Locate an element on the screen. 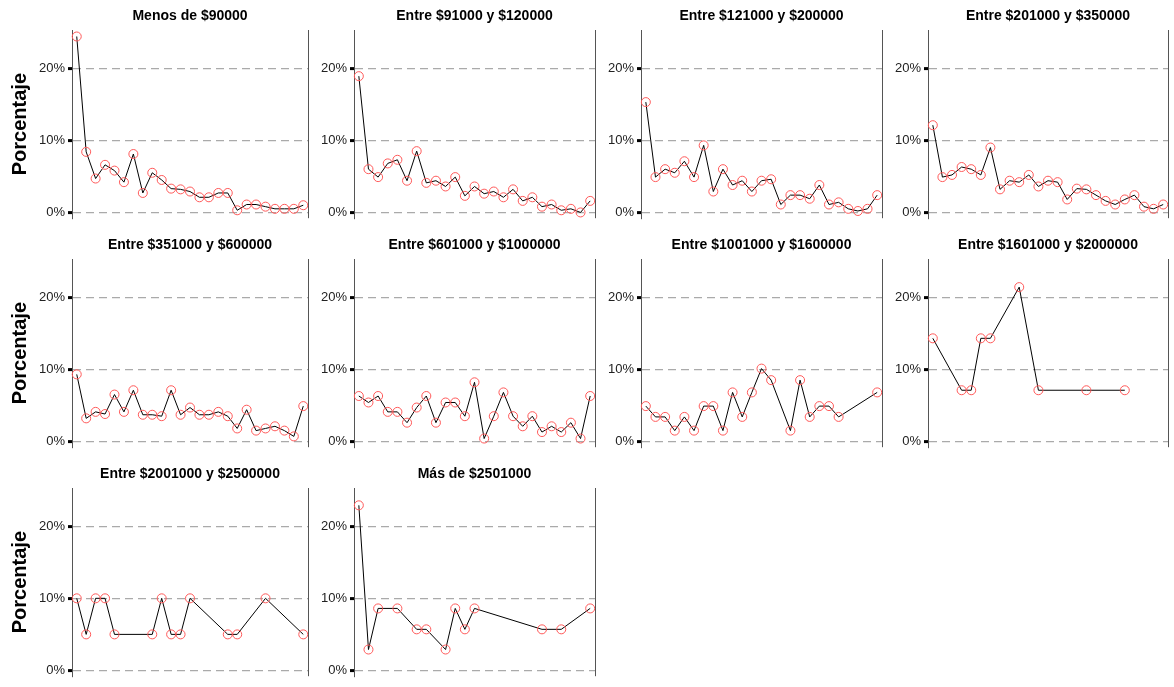  chart-title: Entre $1001000 y $1600000 is located at coordinates (761, 243).